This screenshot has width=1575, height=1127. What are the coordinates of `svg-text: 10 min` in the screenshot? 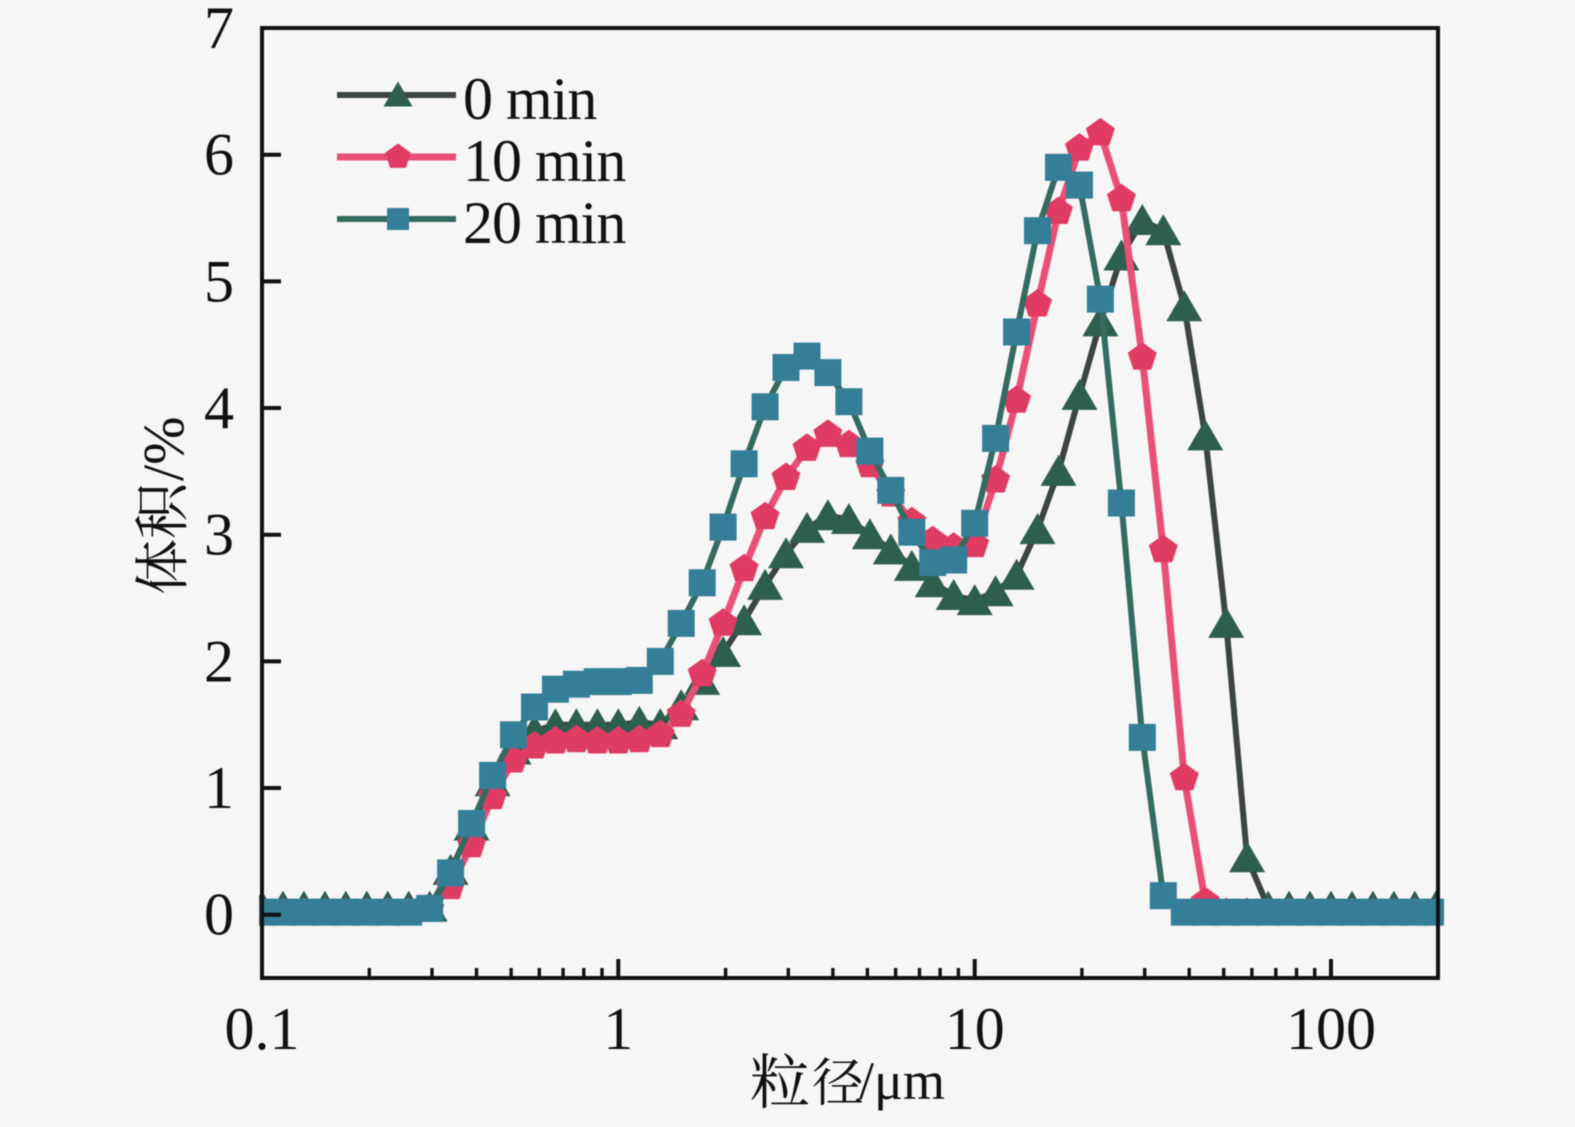 It's located at (544, 161).